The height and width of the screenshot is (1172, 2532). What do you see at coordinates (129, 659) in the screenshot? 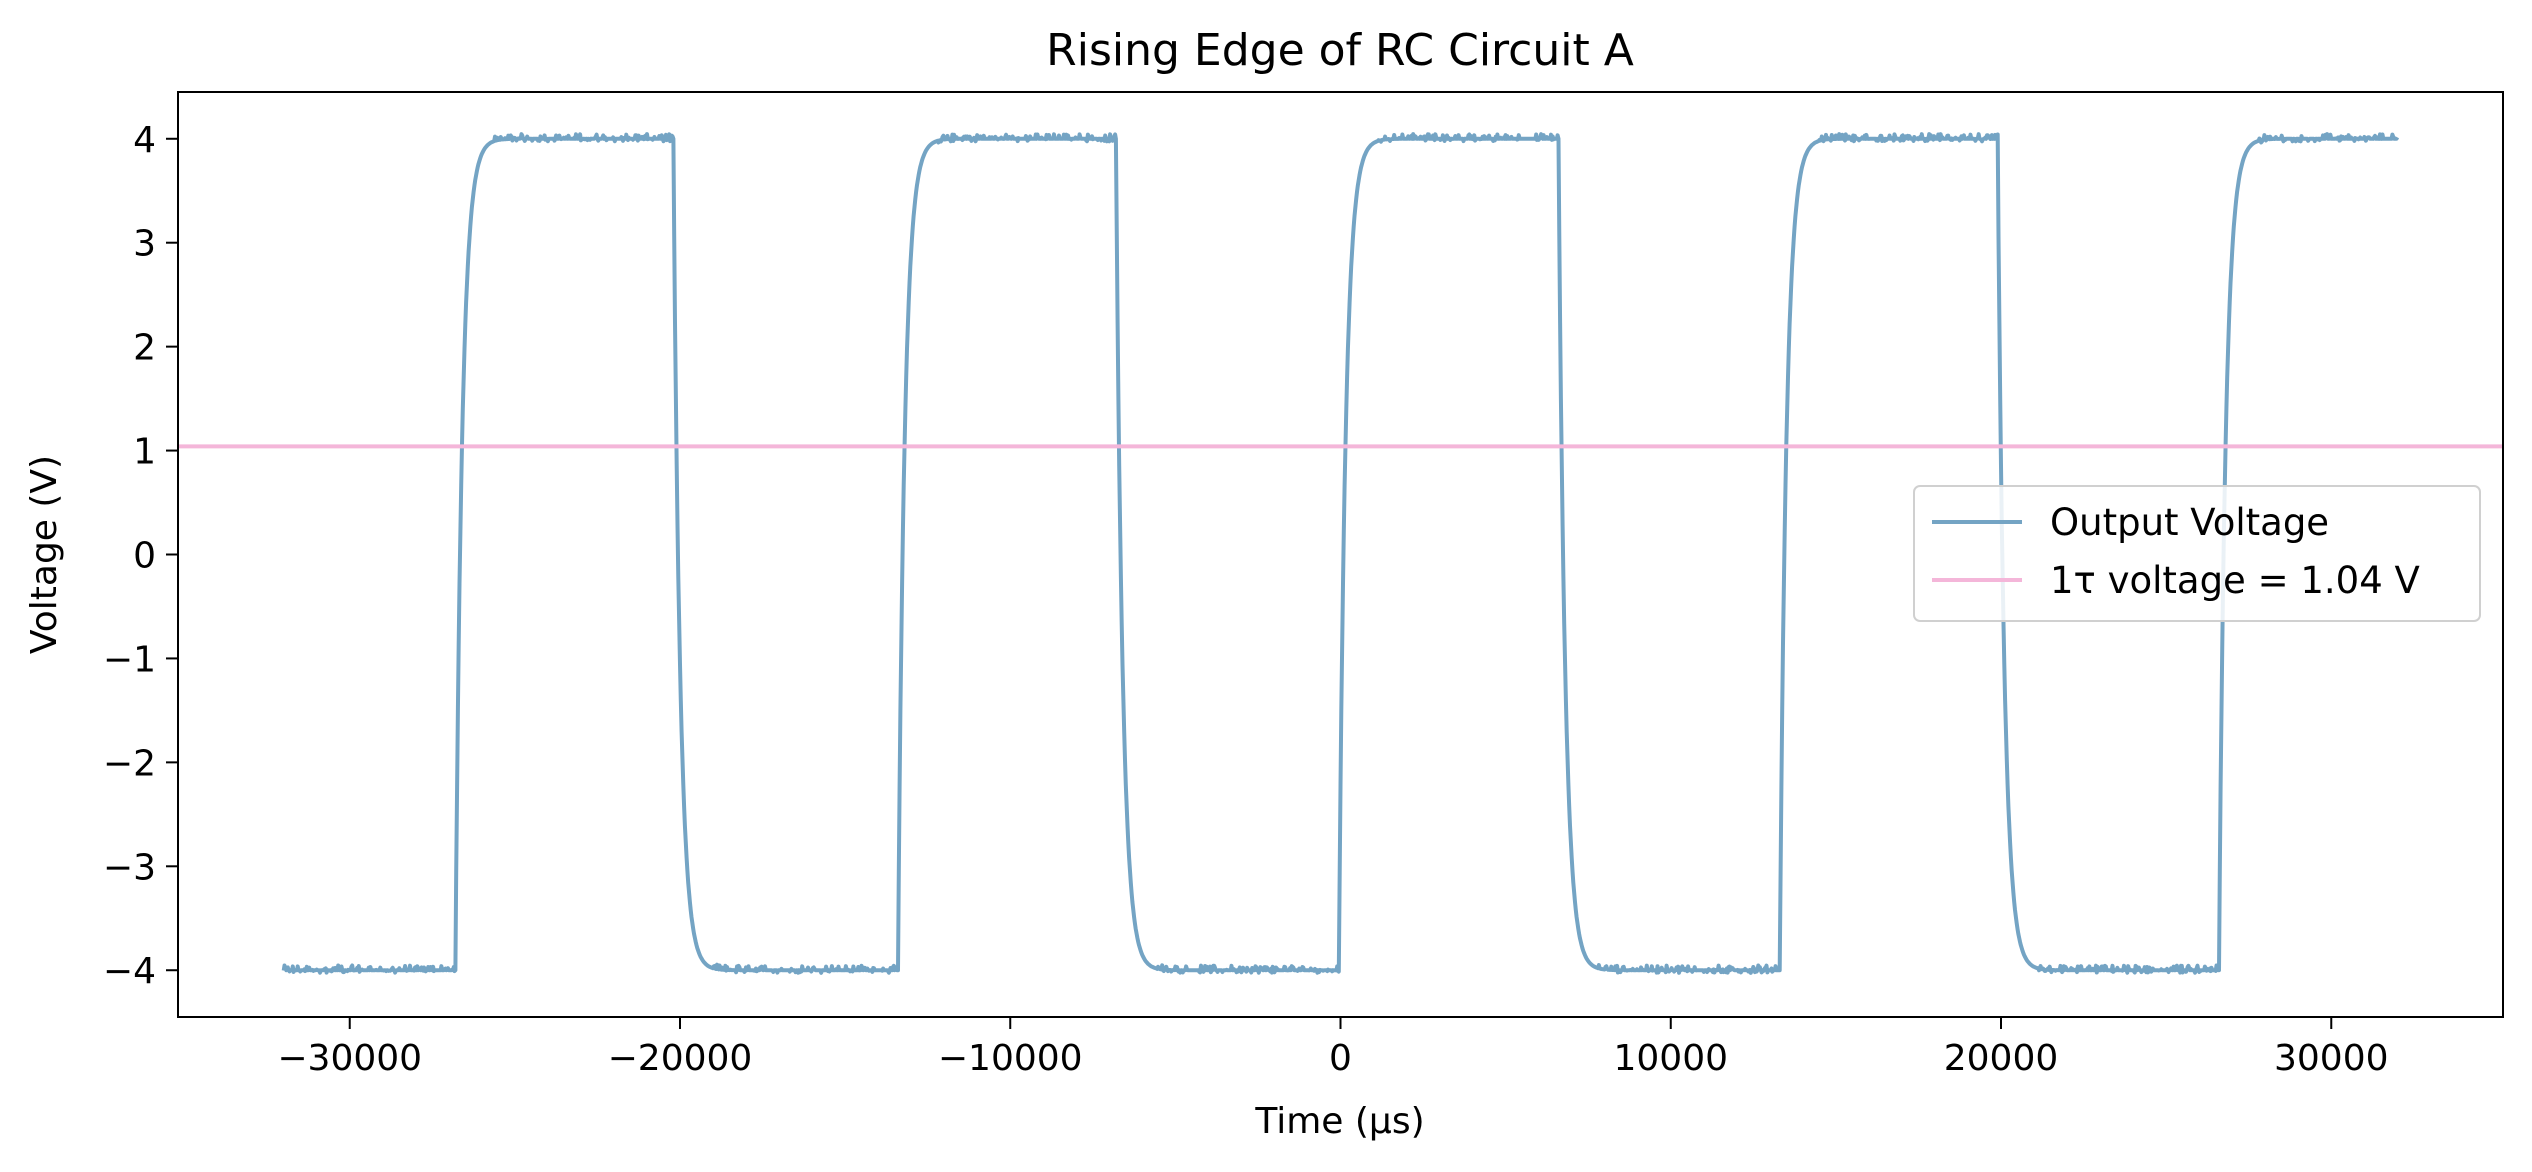
I see `y-tick-label: −1` at bounding box center [129, 659].